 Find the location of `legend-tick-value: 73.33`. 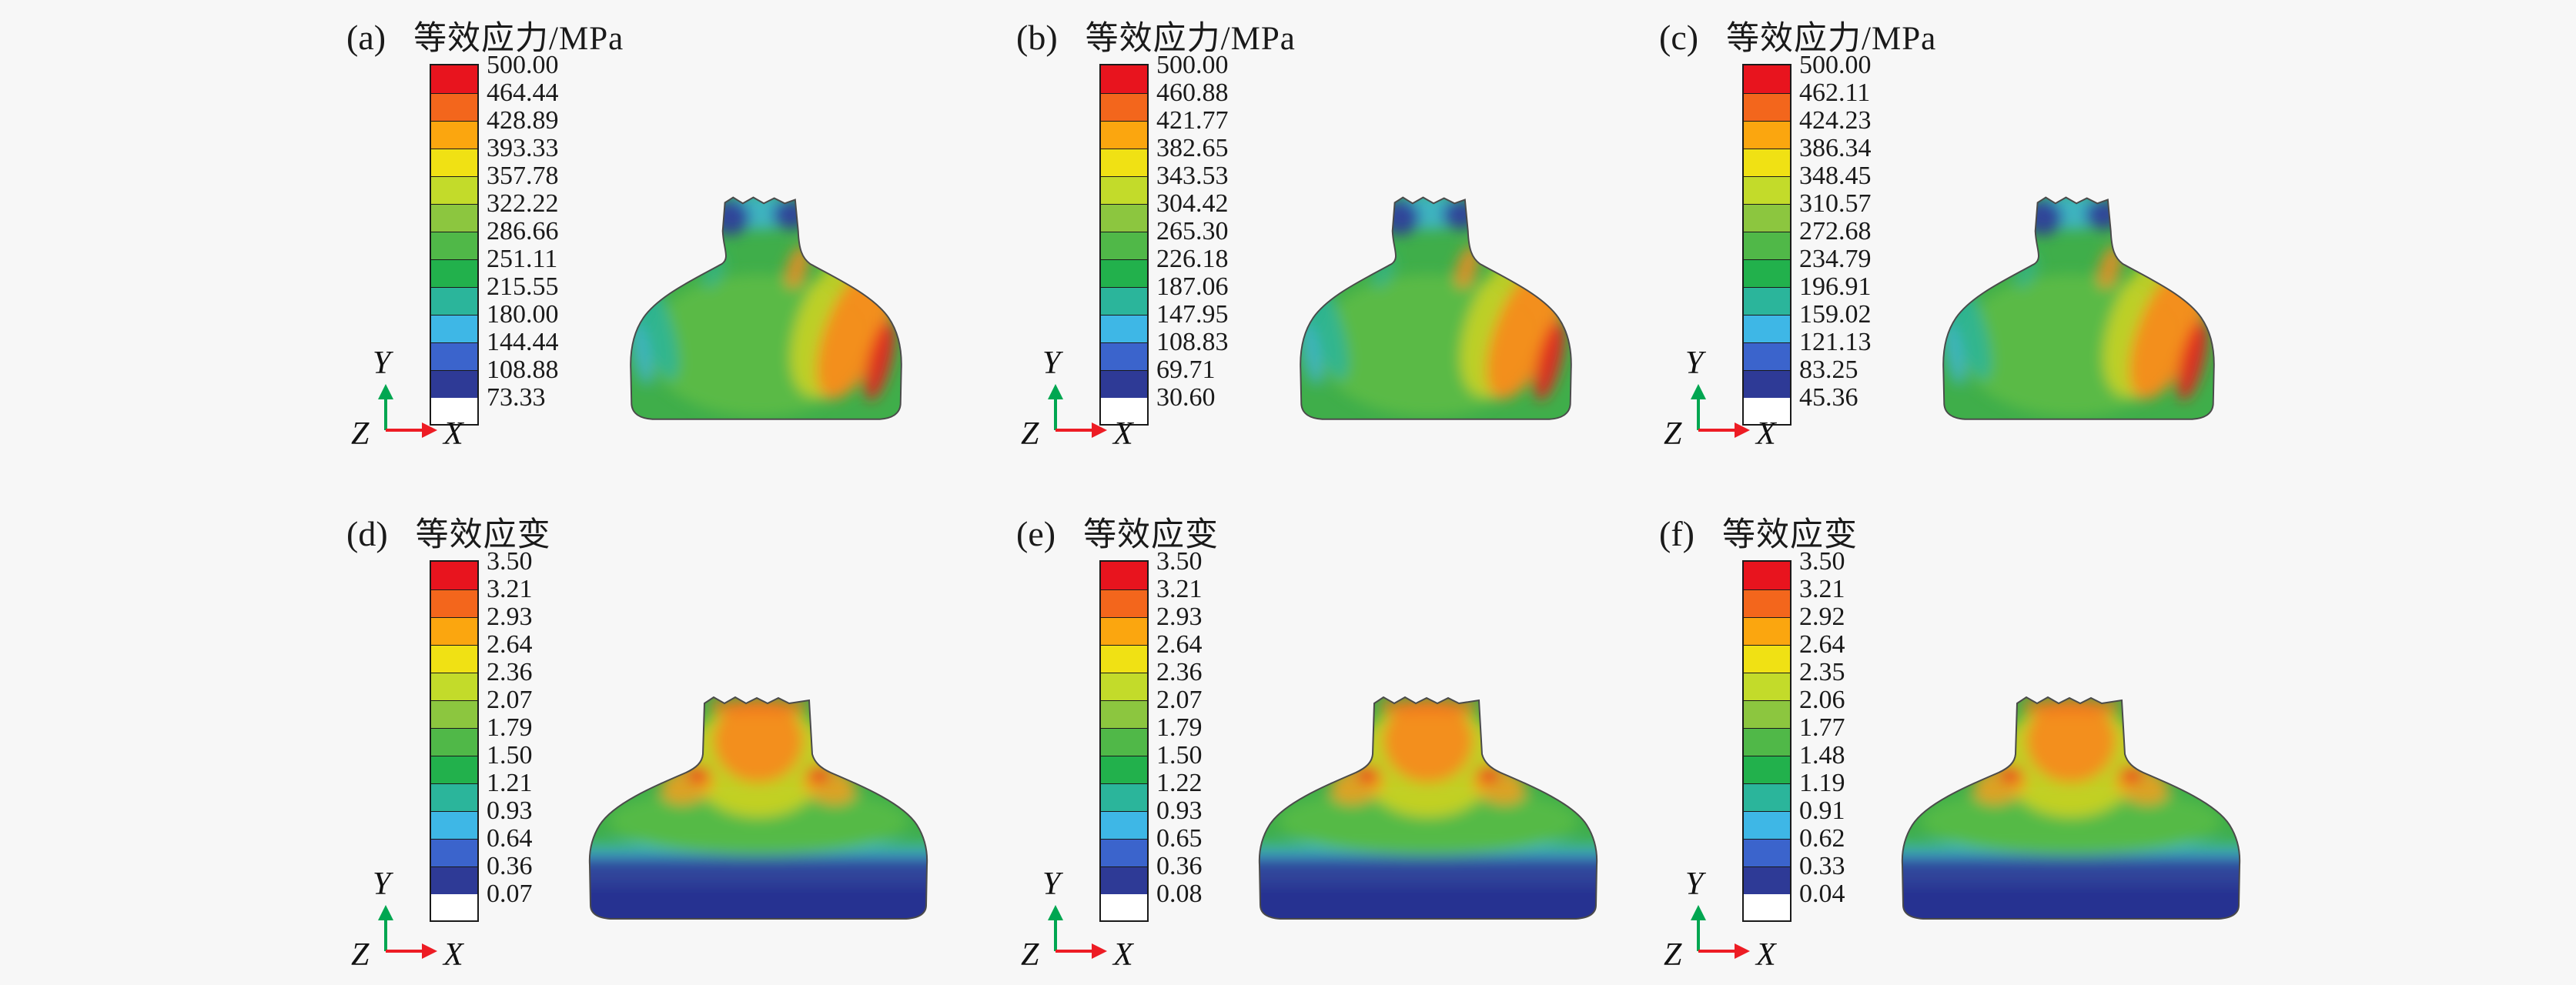

legend-tick-value: 73.33 is located at coordinates (516, 397).